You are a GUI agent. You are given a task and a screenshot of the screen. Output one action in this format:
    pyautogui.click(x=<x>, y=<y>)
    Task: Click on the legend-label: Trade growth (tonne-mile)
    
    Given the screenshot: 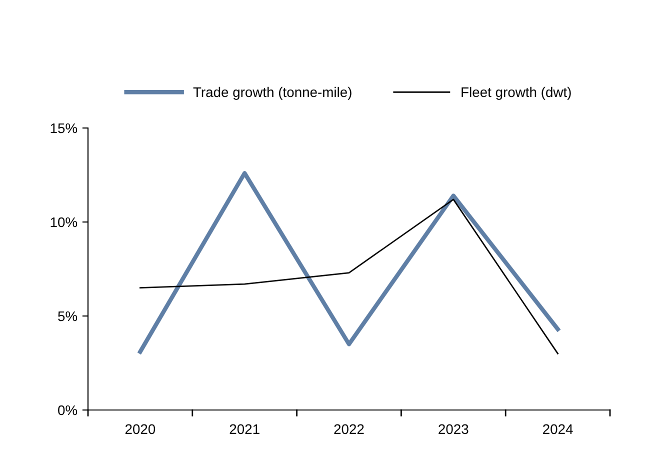 What is the action you would take?
    pyautogui.click(x=272, y=93)
    